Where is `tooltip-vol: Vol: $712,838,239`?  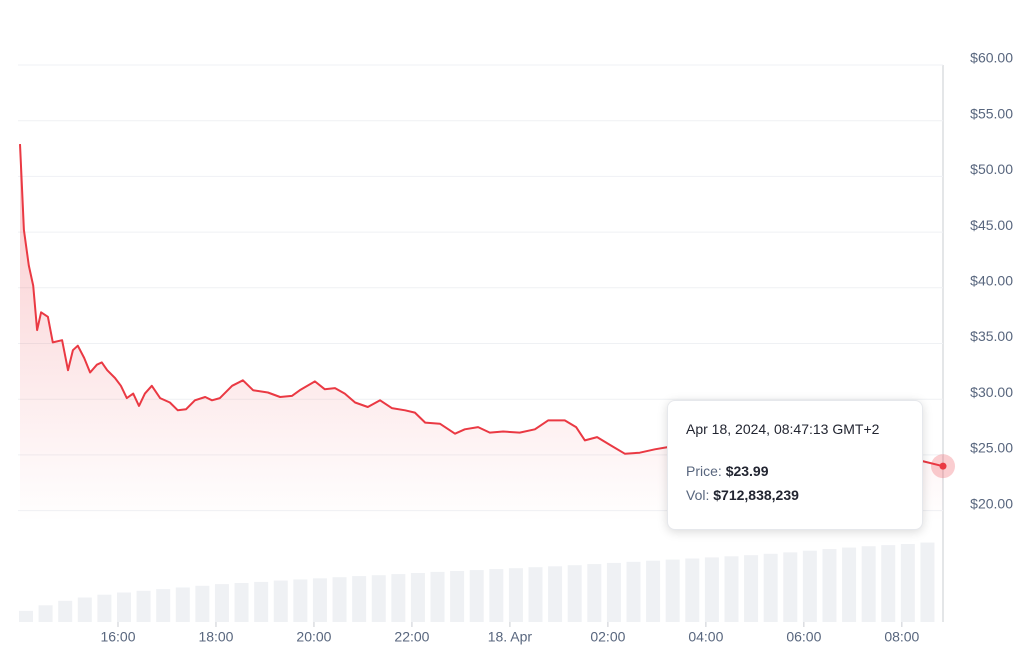 tooltip-vol: Vol: $712,838,239 is located at coordinates (795, 495).